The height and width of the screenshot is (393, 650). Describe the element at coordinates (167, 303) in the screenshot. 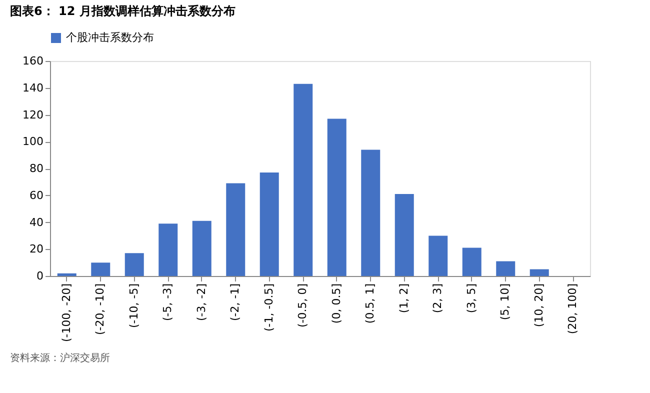

I see `x-tick-label: (-5, -3]` at that location.